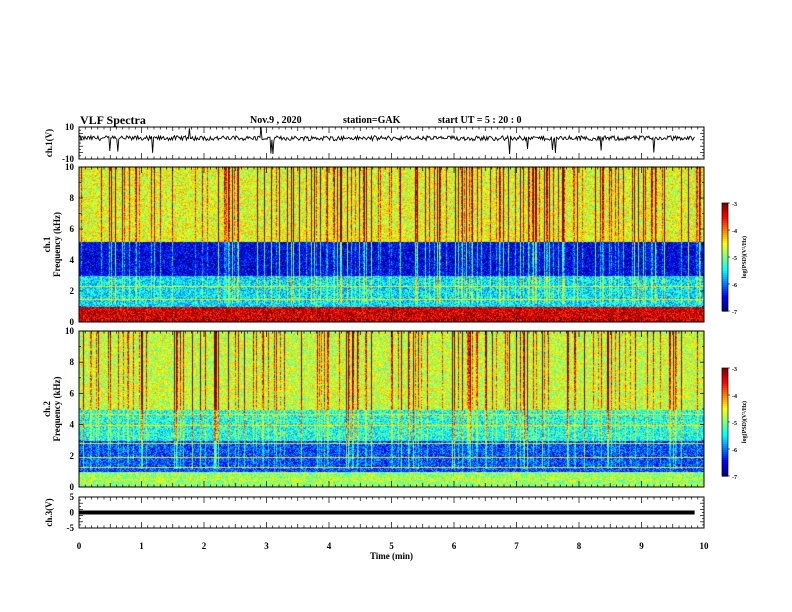  I want to click on channel-2-spectrogram-ylabel-channel: ch.2, so click(47, 409).